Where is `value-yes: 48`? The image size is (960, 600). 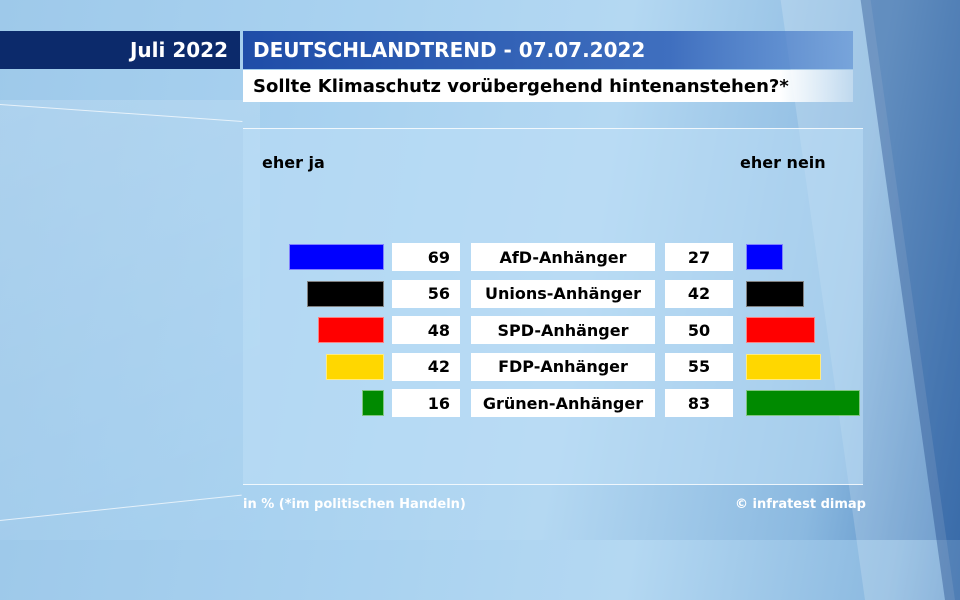
value-yes: 48 is located at coordinates (426, 330).